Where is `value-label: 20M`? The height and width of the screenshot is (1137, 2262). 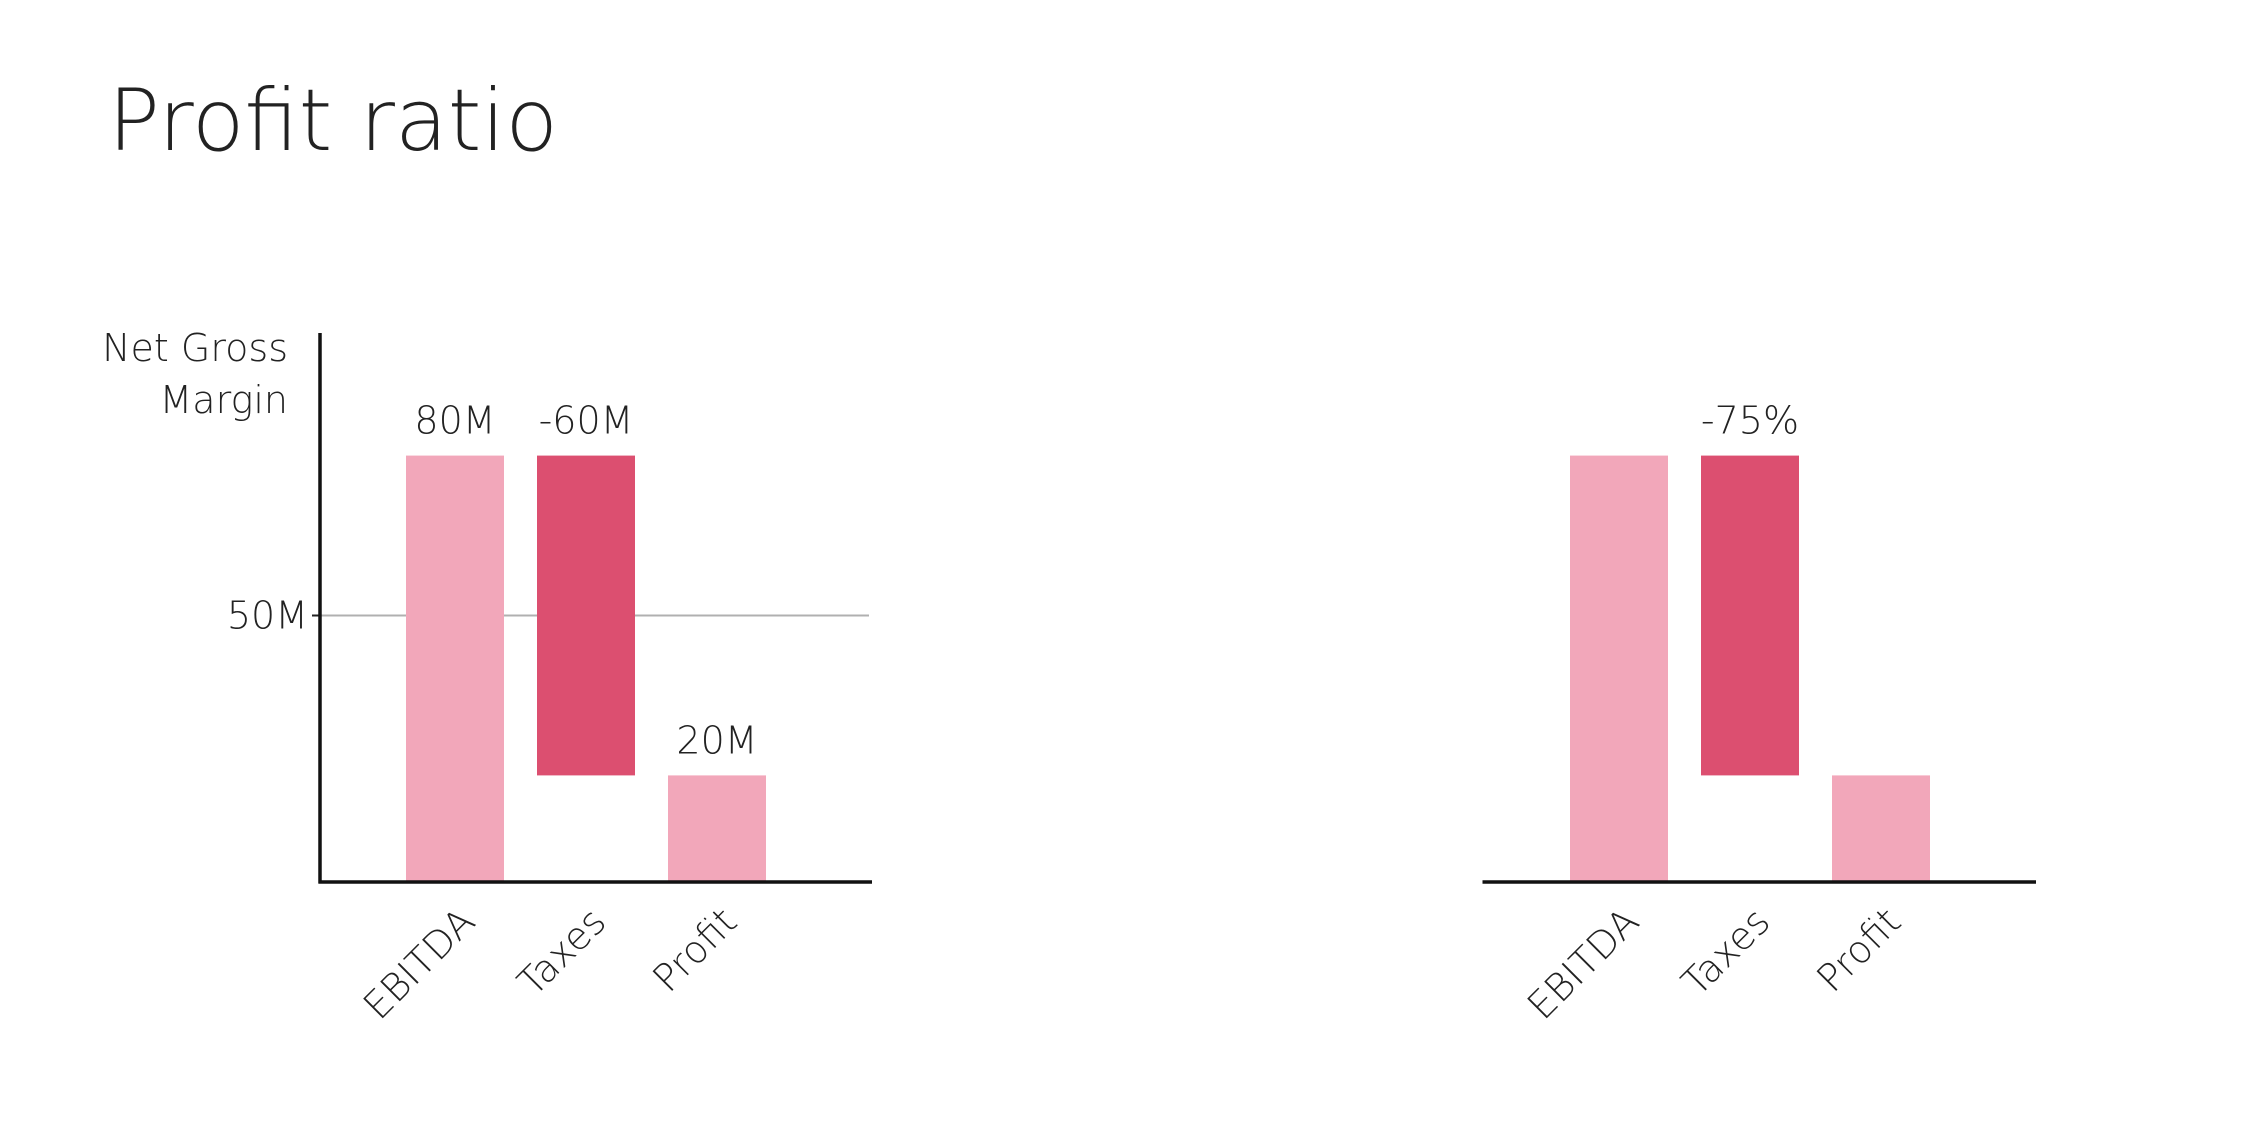 value-label: 20M is located at coordinates (716, 740).